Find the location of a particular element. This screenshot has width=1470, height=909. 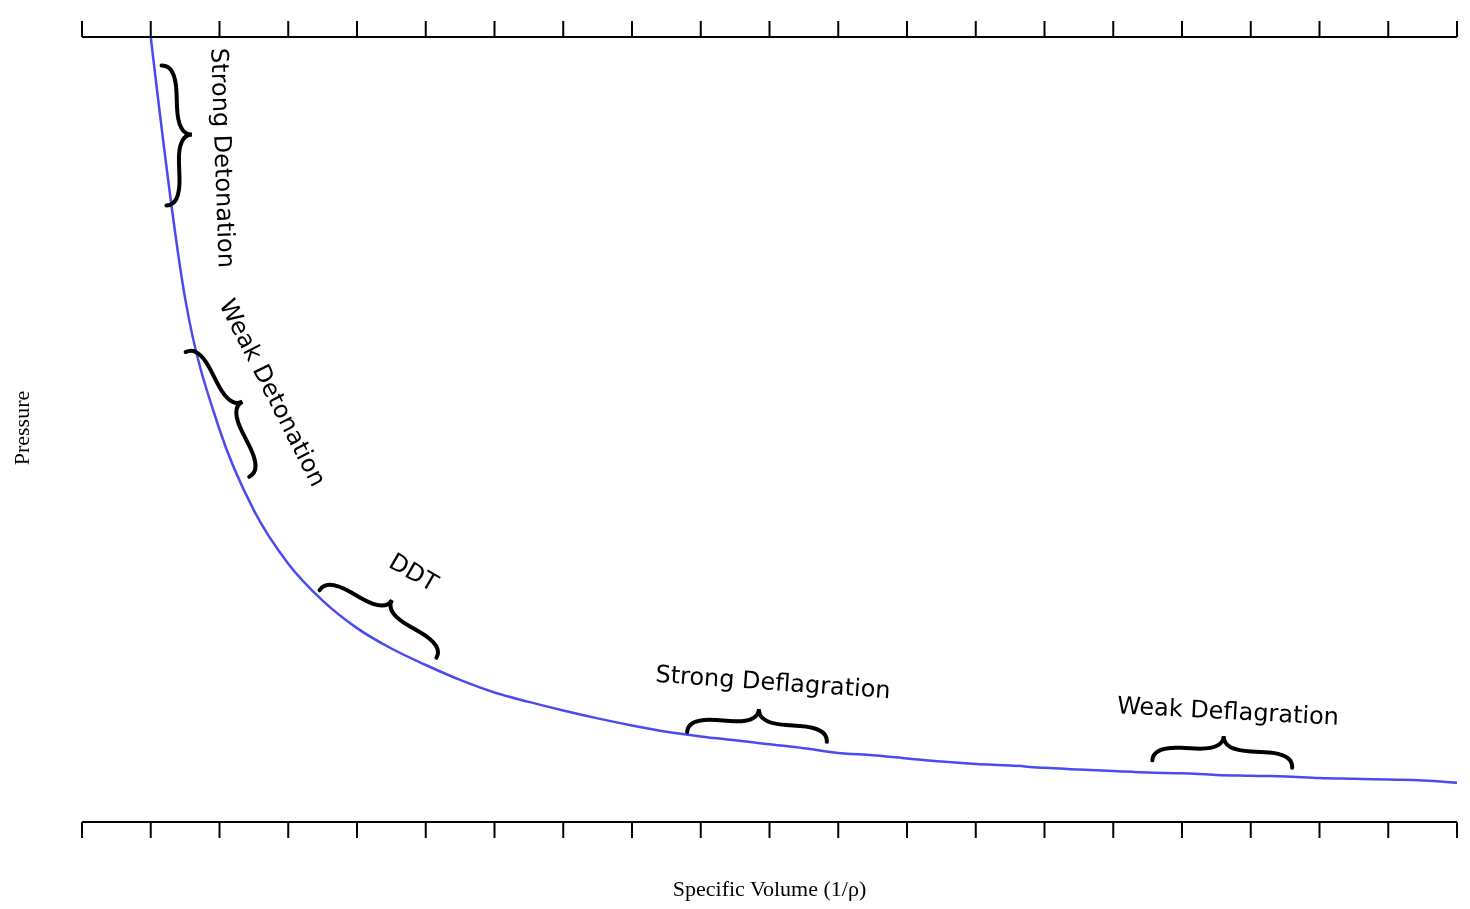

annotation: Strong Deflagration is located at coordinates (773, 682).